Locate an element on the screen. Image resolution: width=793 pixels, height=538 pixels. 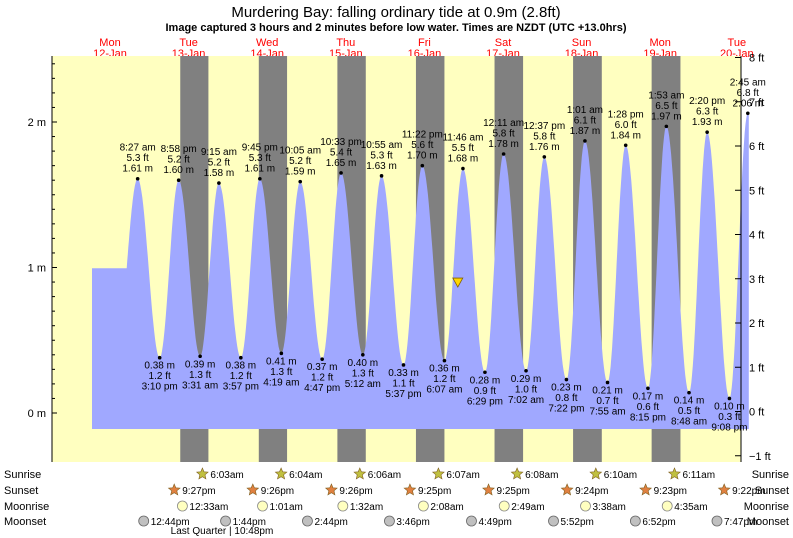
high-tide-label: 5.8 ft is located at coordinates (544, 136).